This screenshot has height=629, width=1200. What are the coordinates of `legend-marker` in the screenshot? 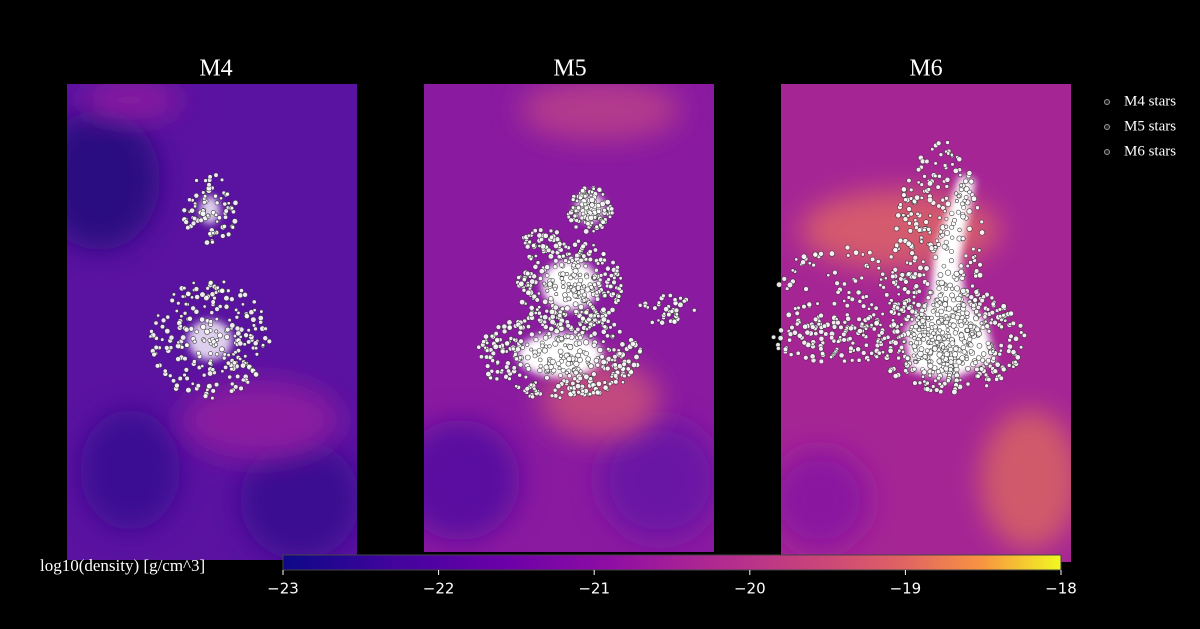 It's located at (1107, 152).